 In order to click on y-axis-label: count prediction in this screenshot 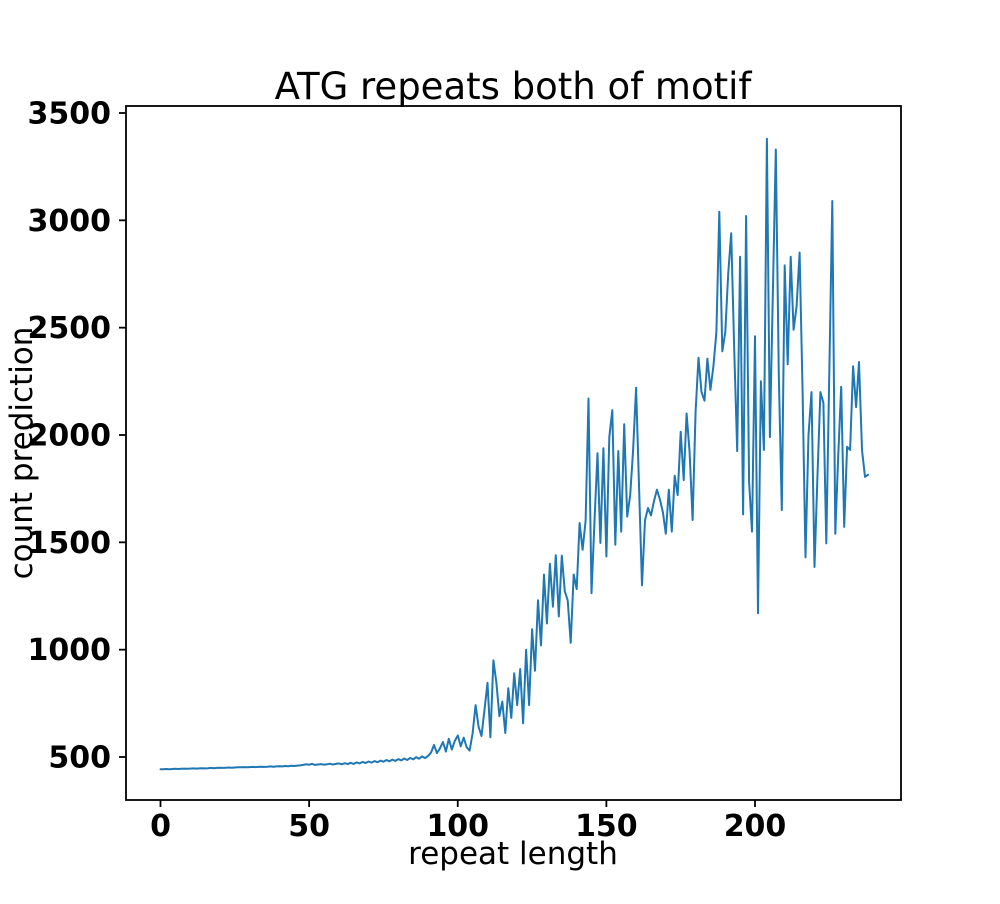, I will do `click(22, 453)`.